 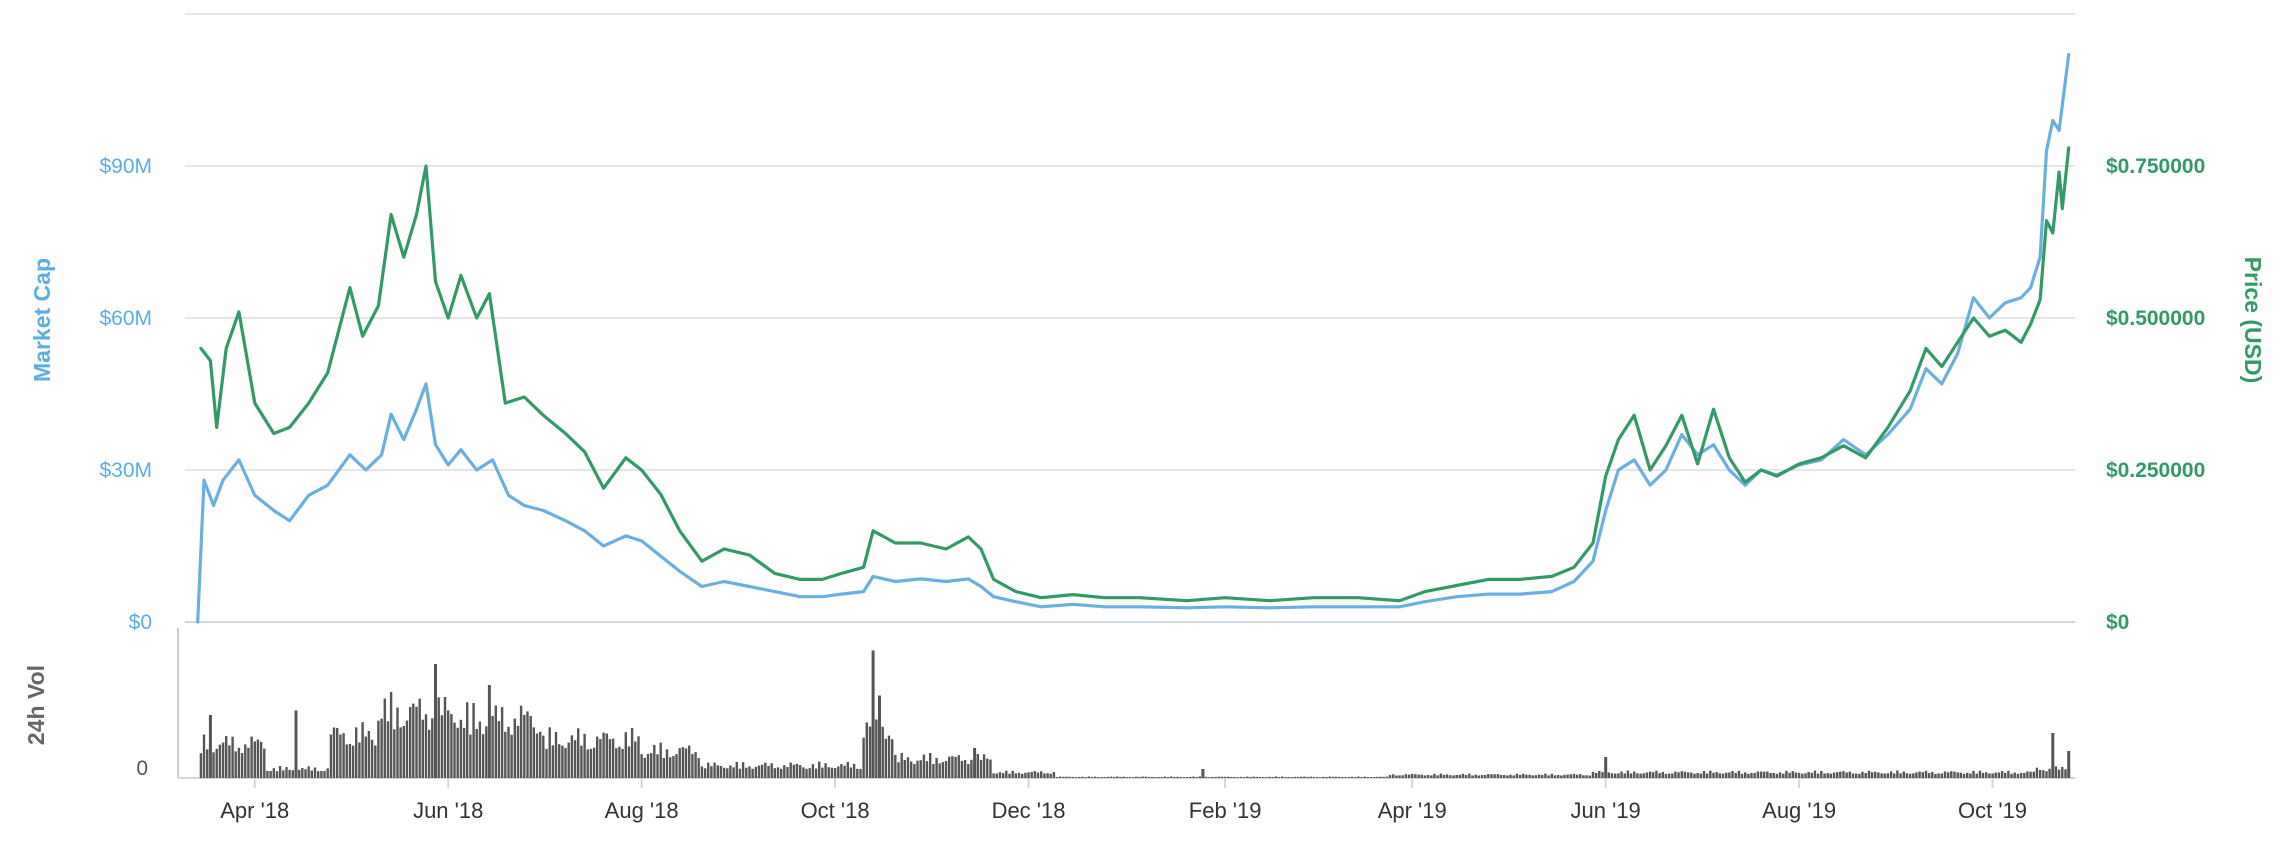 What do you see at coordinates (42, 320) in the screenshot?
I see `axis-title-market-cap: Market Cap` at bounding box center [42, 320].